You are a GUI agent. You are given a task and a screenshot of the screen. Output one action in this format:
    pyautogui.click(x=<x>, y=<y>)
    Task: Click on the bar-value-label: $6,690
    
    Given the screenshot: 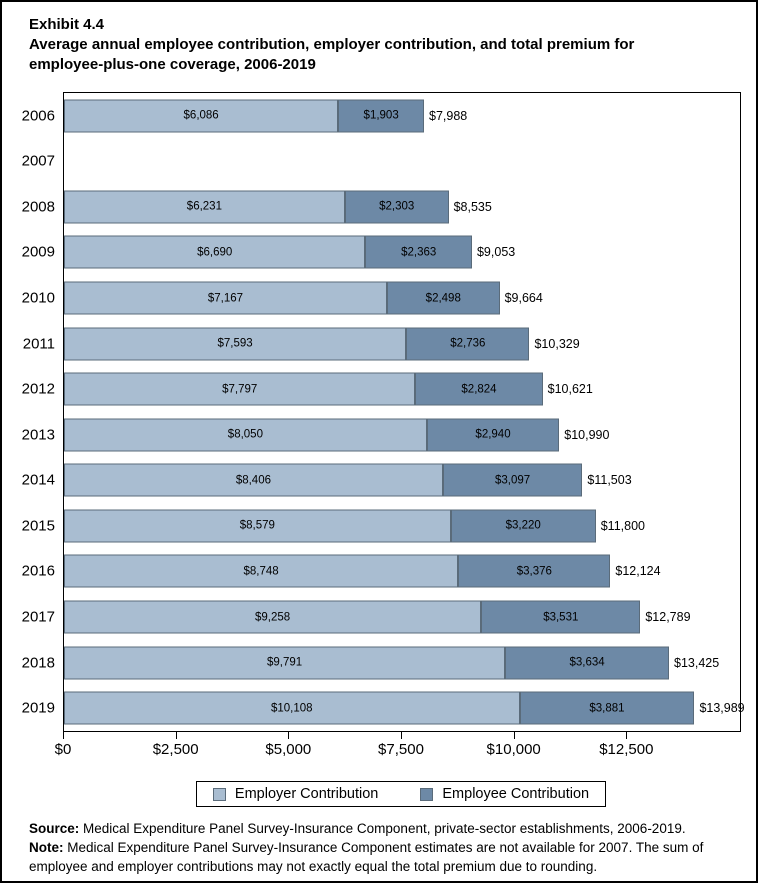 What is the action you would take?
    pyautogui.click(x=215, y=252)
    